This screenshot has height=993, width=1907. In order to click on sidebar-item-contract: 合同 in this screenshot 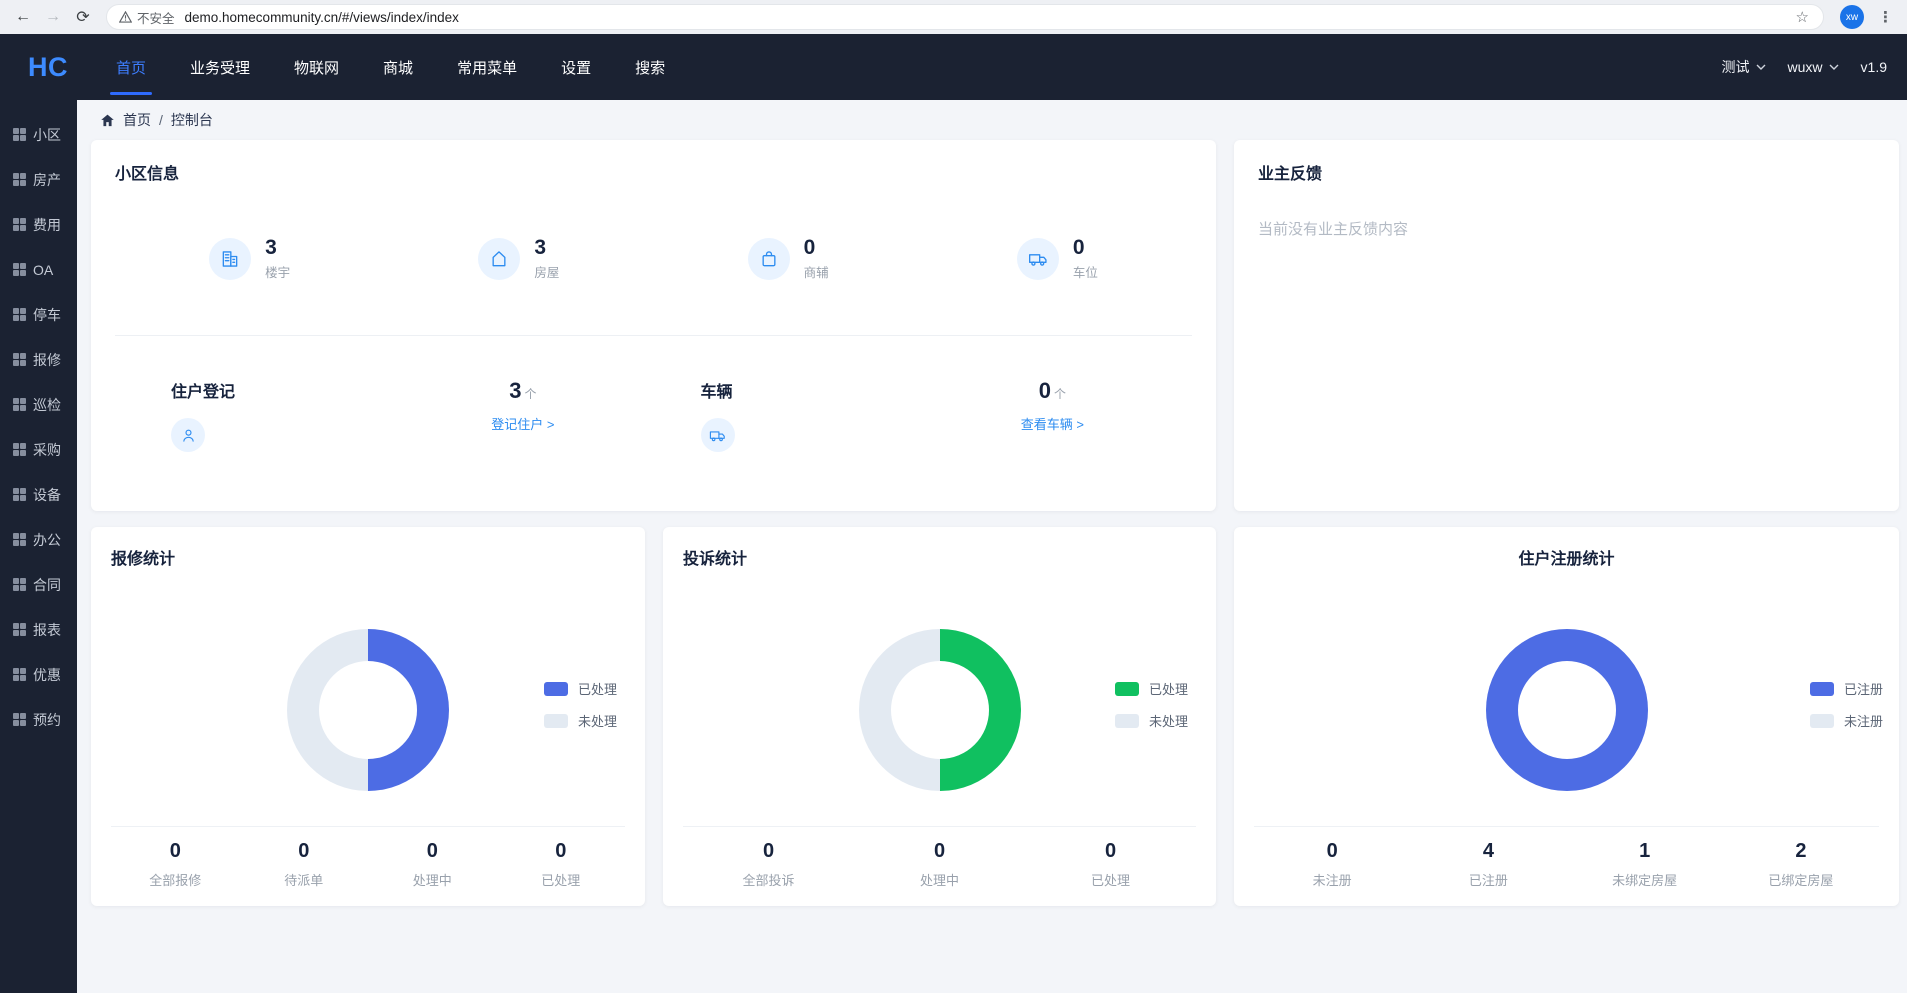, I will do `click(38, 584)`.